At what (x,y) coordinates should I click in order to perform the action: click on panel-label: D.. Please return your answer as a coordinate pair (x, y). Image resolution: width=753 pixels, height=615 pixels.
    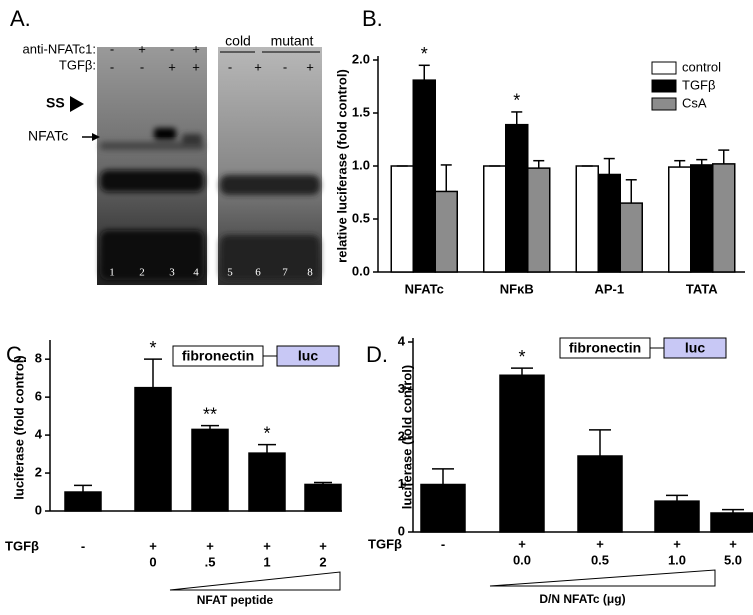
    Looking at the image, I should click on (377, 354).